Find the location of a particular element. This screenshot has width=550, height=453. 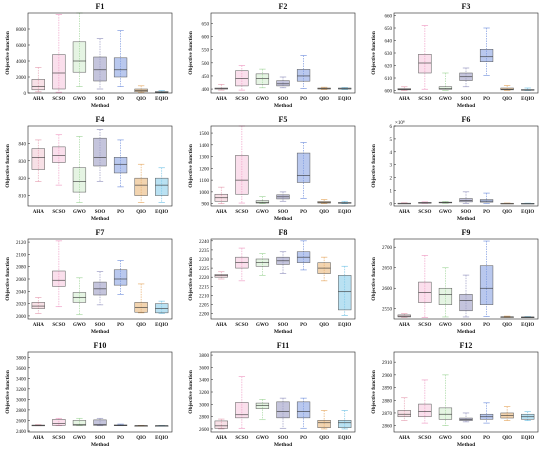

panel-title: F3 is located at coordinates (466, 6).